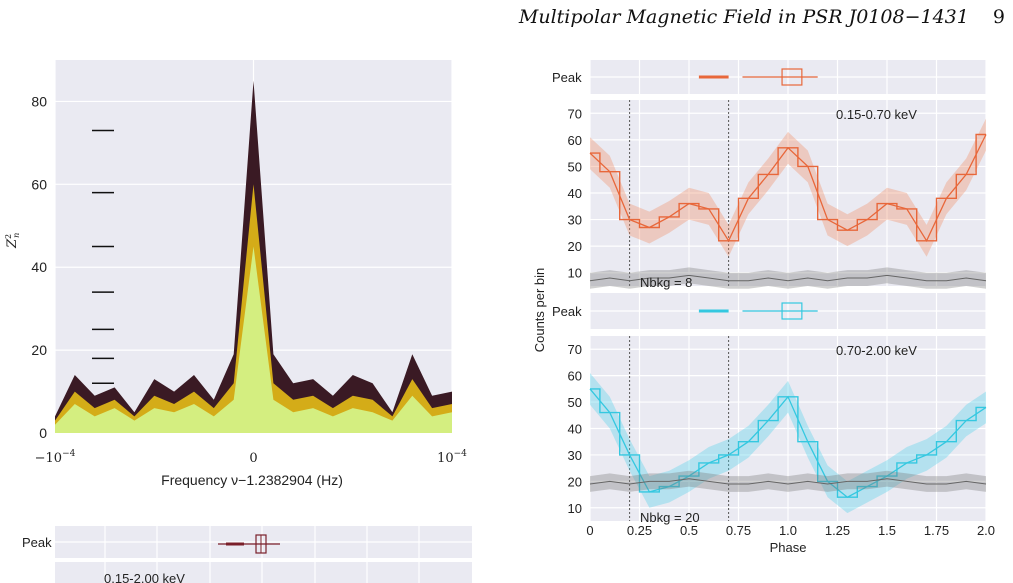  Describe the element at coordinates (936, 530) in the screenshot. I see `right-xtick-label: 1.75` at that location.